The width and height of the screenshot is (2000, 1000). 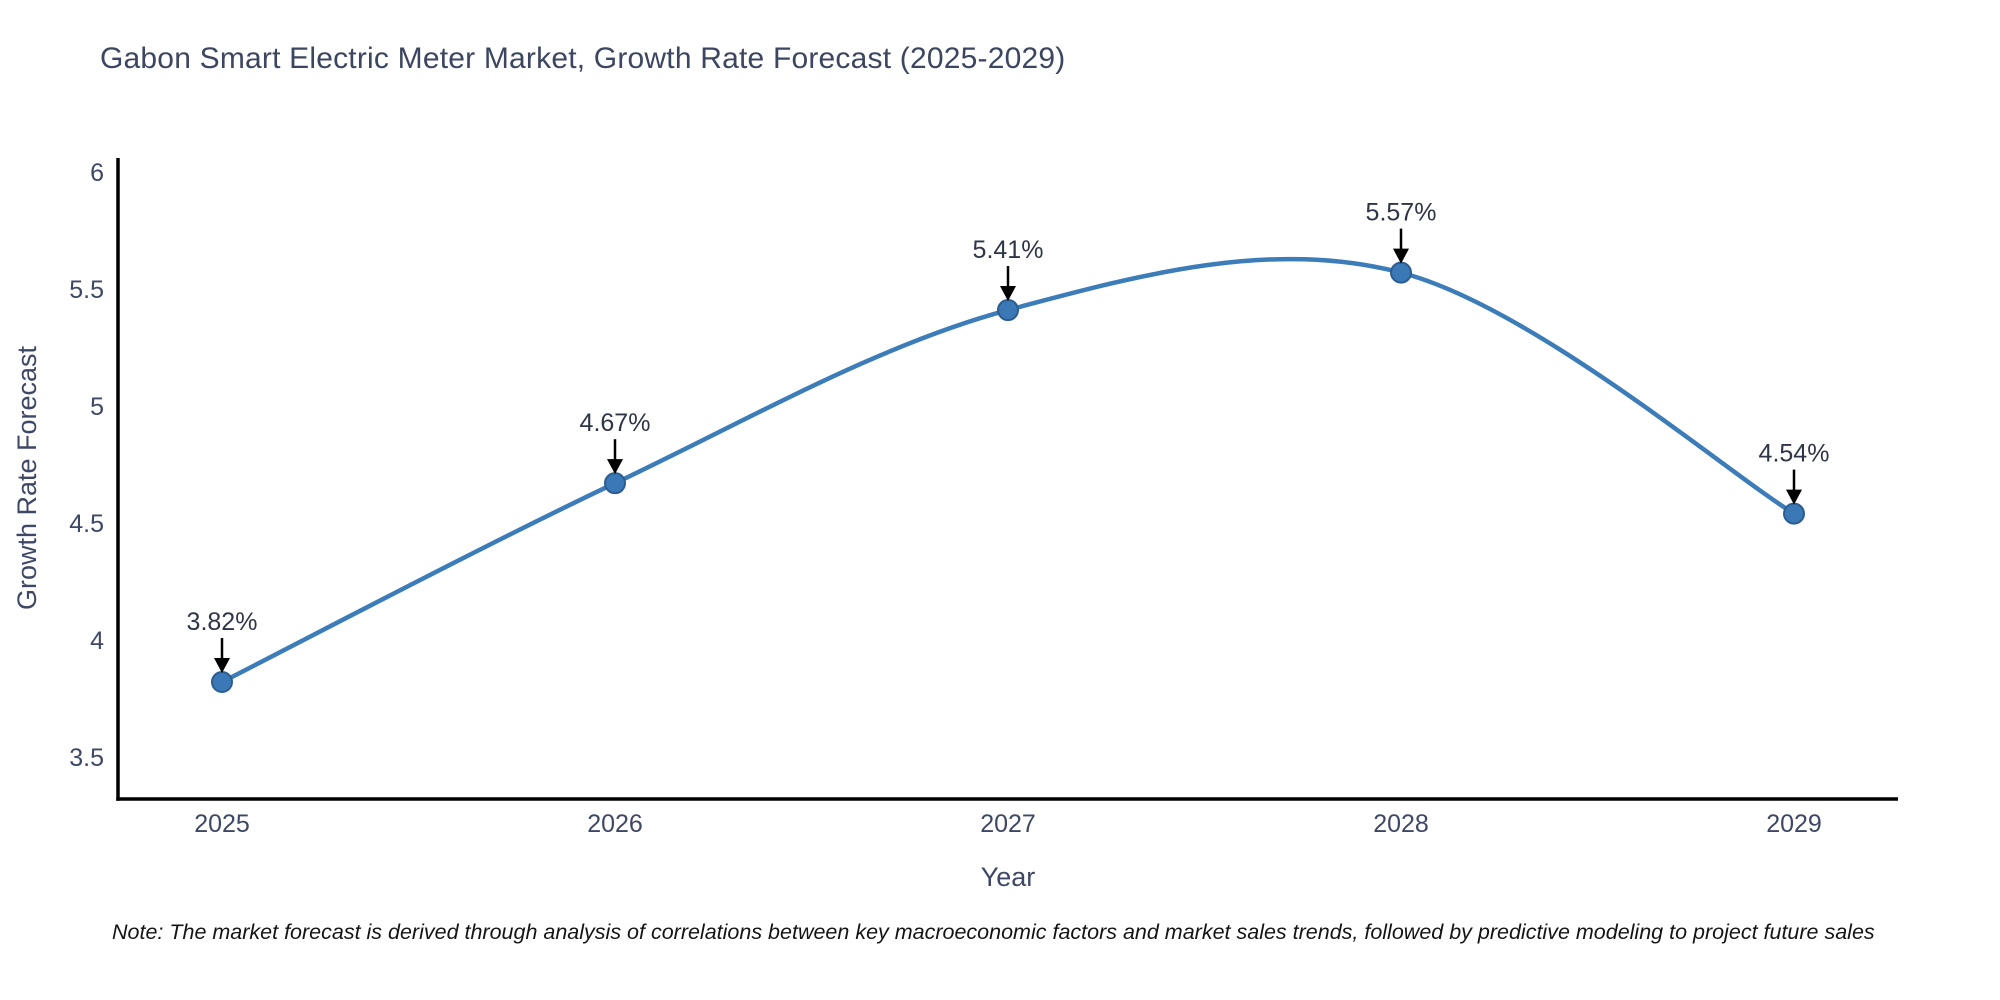 What do you see at coordinates (86, 758) in the screenshot?
I see `y-tick-label: 3.5` at bounding box center [86, 758].